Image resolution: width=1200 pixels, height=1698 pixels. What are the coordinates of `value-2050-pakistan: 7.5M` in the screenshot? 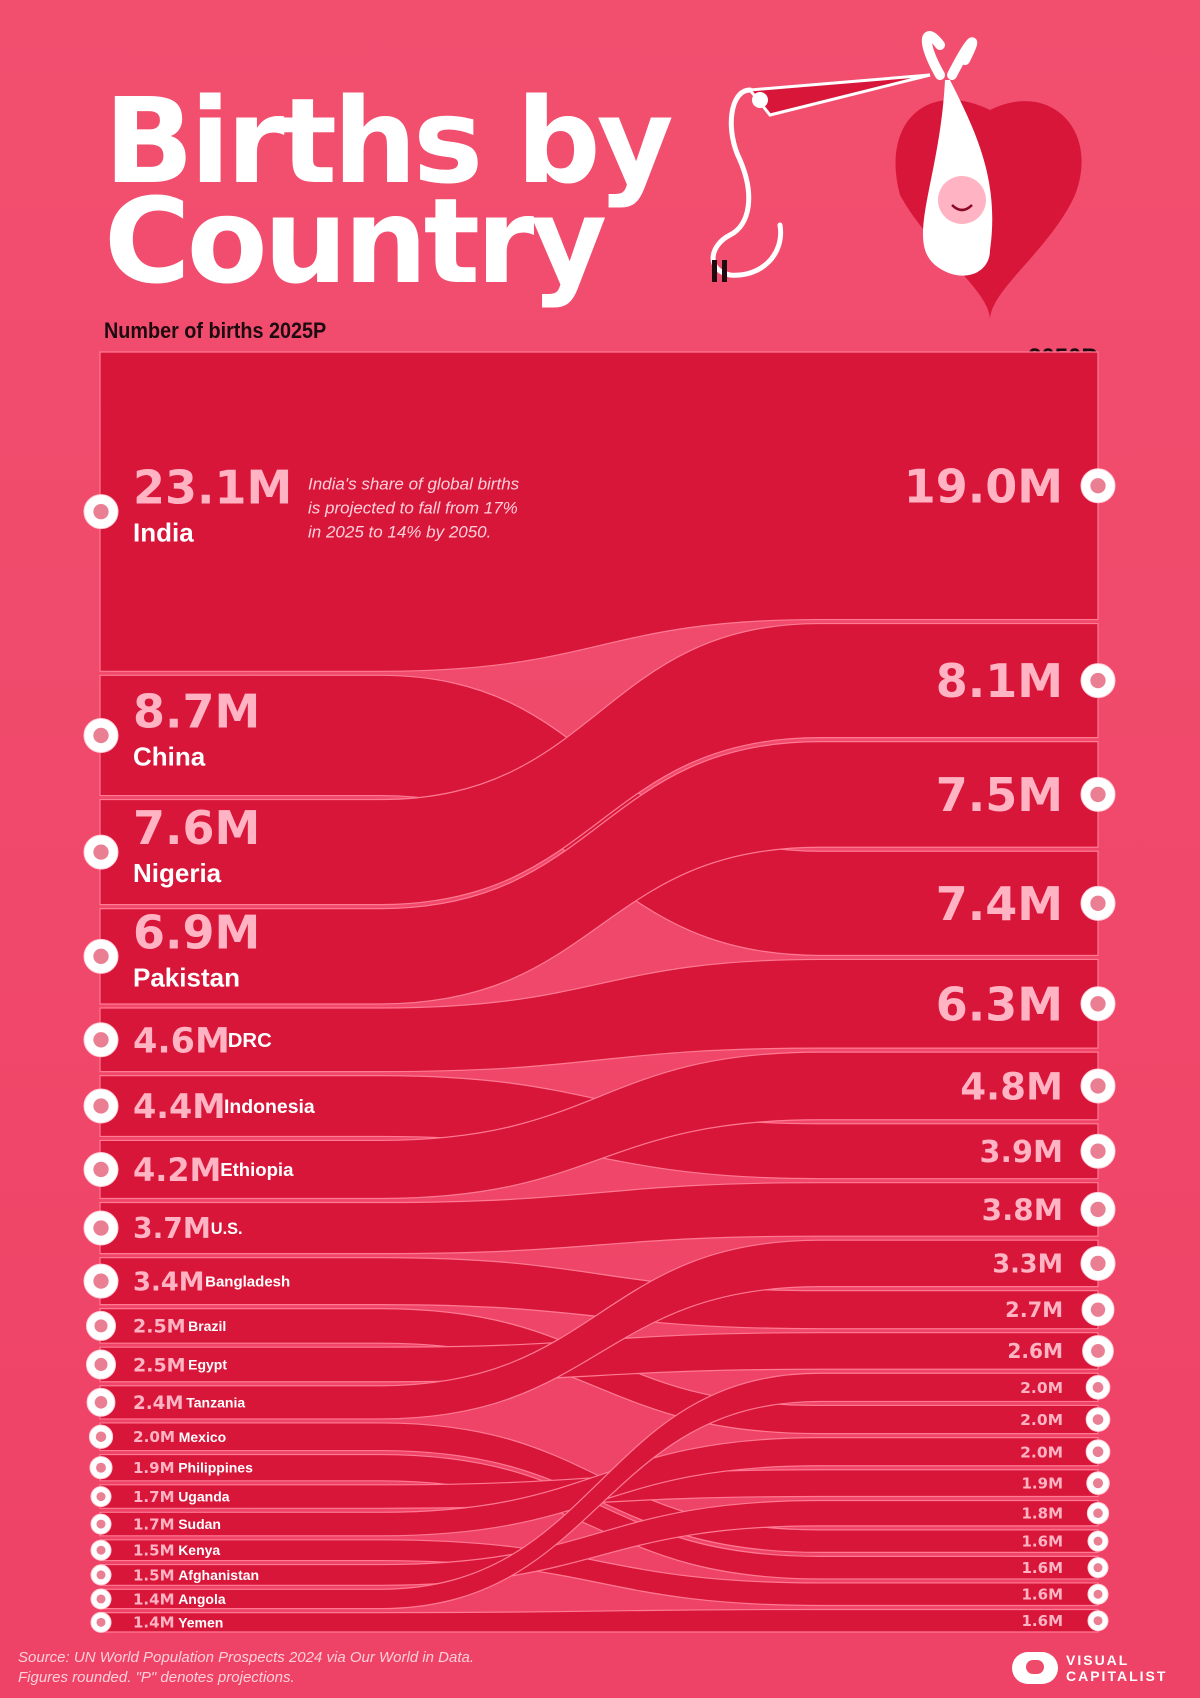 It's located at (999, 795).